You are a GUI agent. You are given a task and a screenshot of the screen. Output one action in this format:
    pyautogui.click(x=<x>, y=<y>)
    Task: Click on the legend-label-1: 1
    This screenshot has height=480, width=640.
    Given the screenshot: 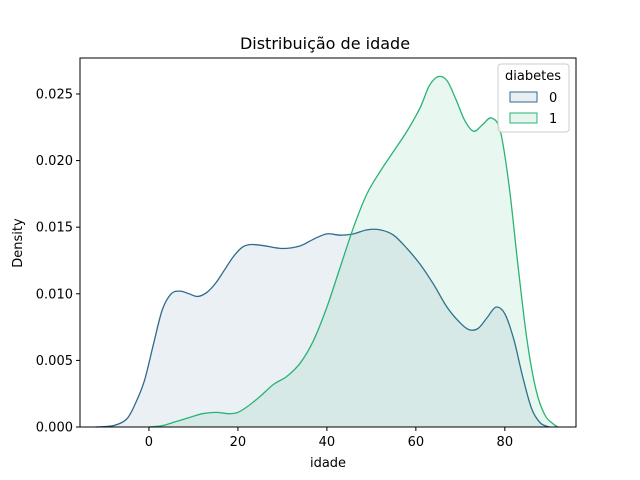 What is the action you would take?
    pyautogui.click(x=553, y=119)
    